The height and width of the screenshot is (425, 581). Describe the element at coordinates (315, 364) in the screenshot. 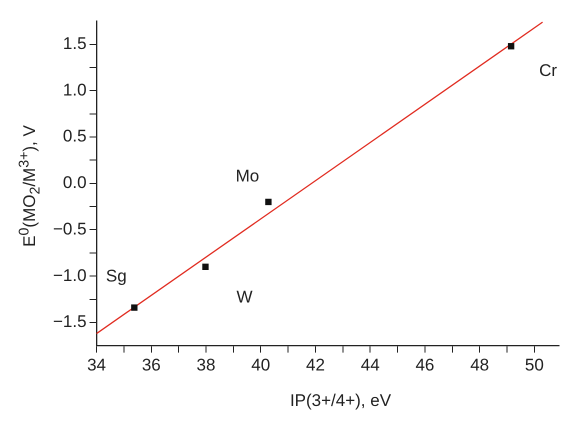

I see `x-tick-label: 42` at that location.